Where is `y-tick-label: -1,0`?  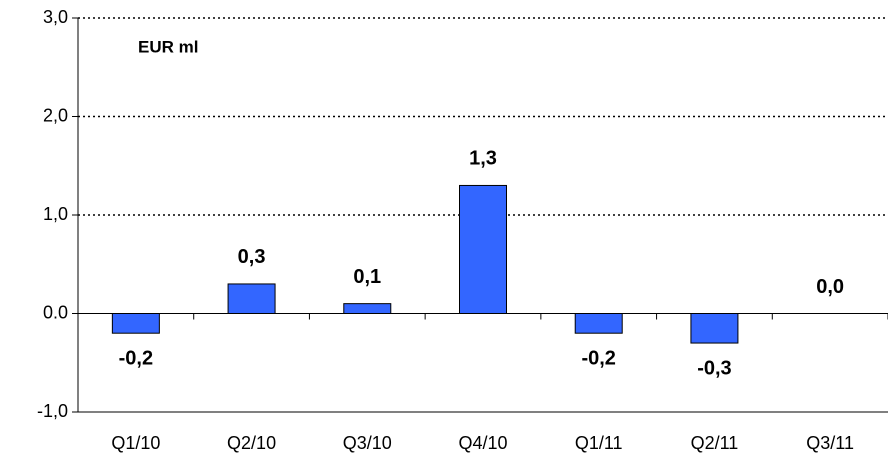
y-tick-label: -1,0 is located at coordinates (52, 411).